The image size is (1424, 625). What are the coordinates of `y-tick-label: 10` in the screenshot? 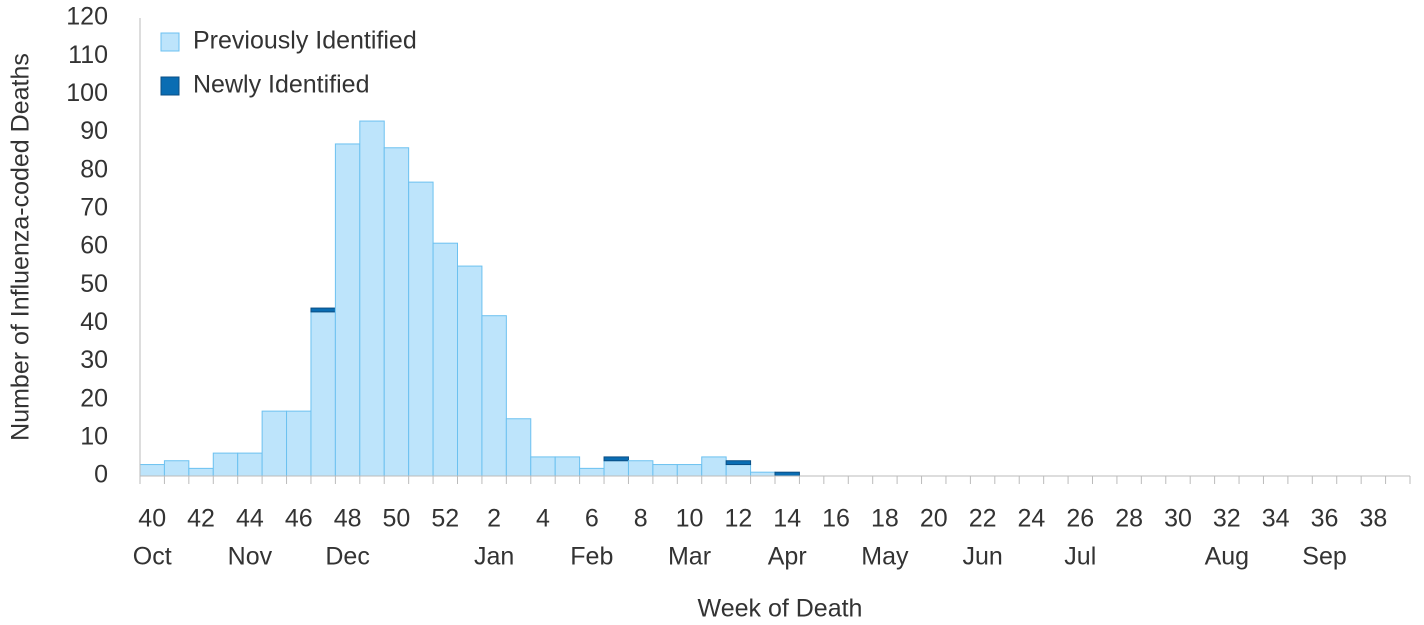 It's located at (94, 436).